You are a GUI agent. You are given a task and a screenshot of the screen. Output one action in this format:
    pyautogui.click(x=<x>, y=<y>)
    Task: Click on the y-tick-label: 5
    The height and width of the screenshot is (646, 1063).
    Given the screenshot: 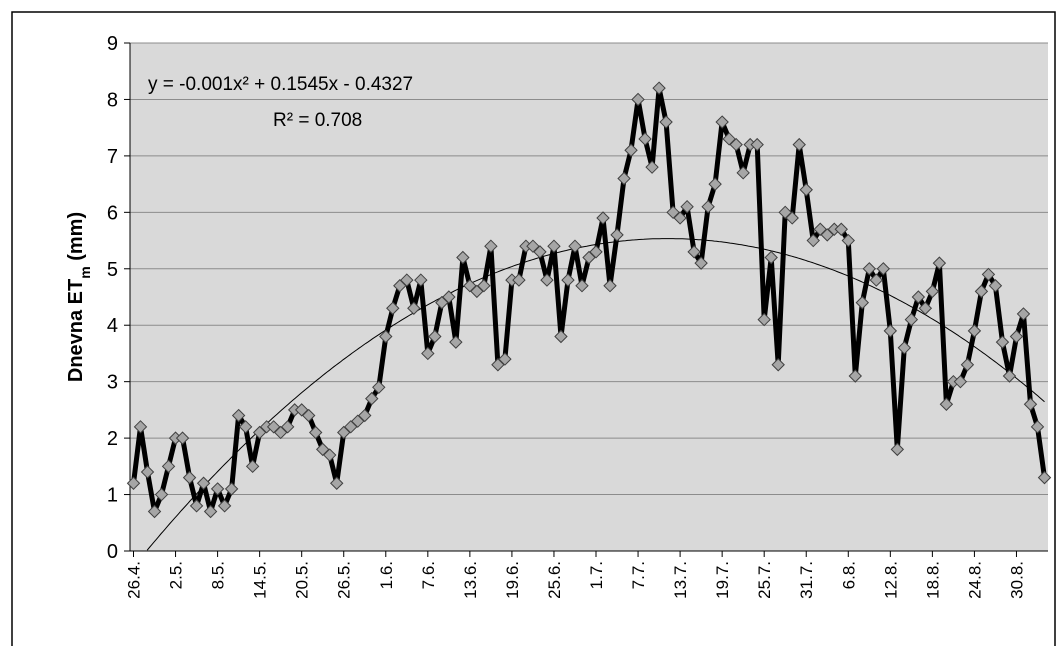 What is the action you would take?
    pyautogui.click(x=112, y=270)
    